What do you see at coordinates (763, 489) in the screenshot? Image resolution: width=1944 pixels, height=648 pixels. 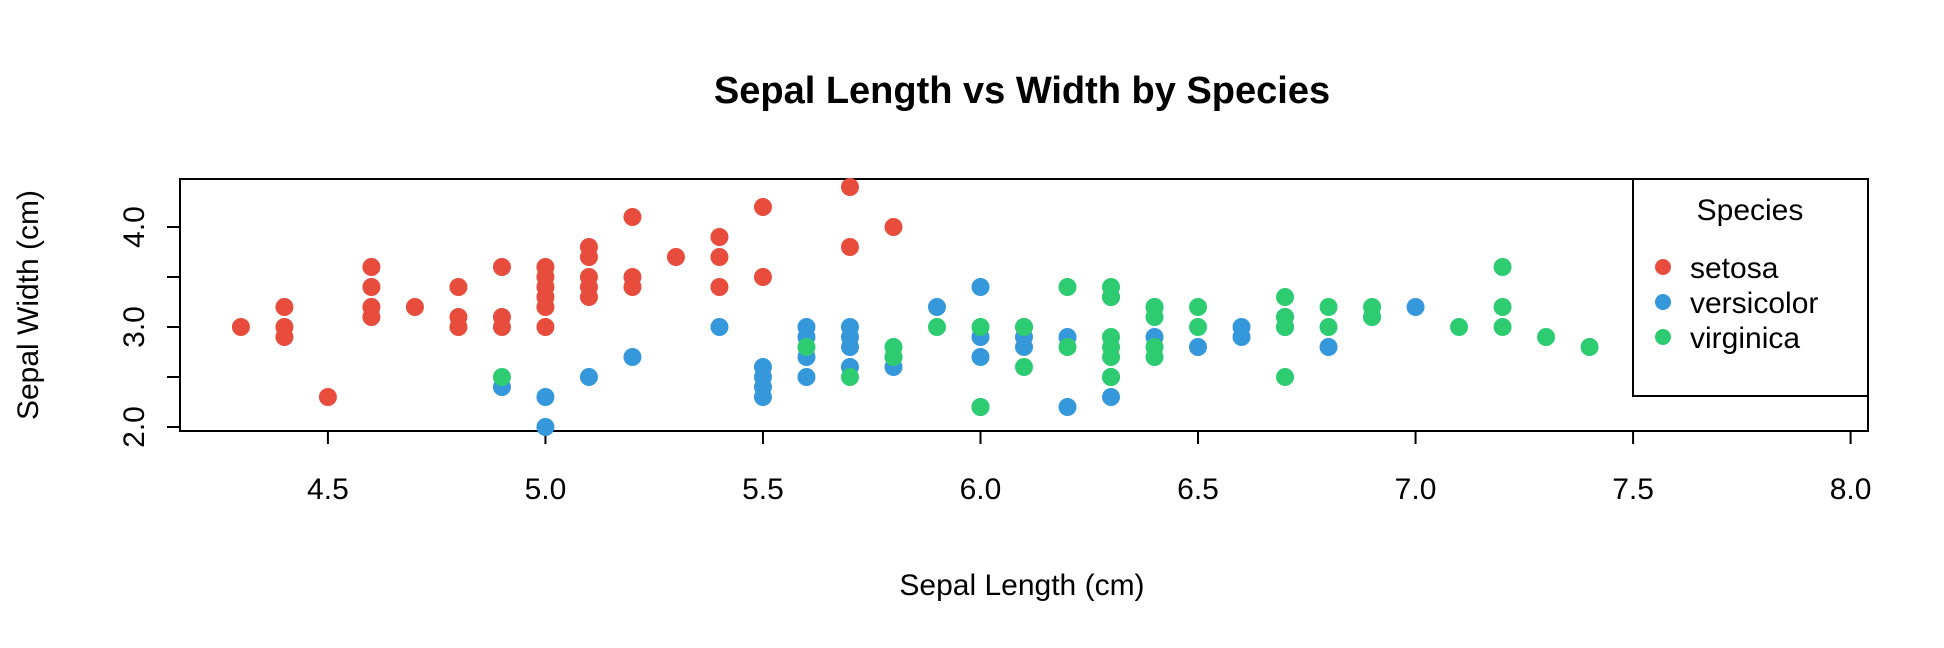 I see `x-tick-label: 5.5` at bounding box center [763, 489].